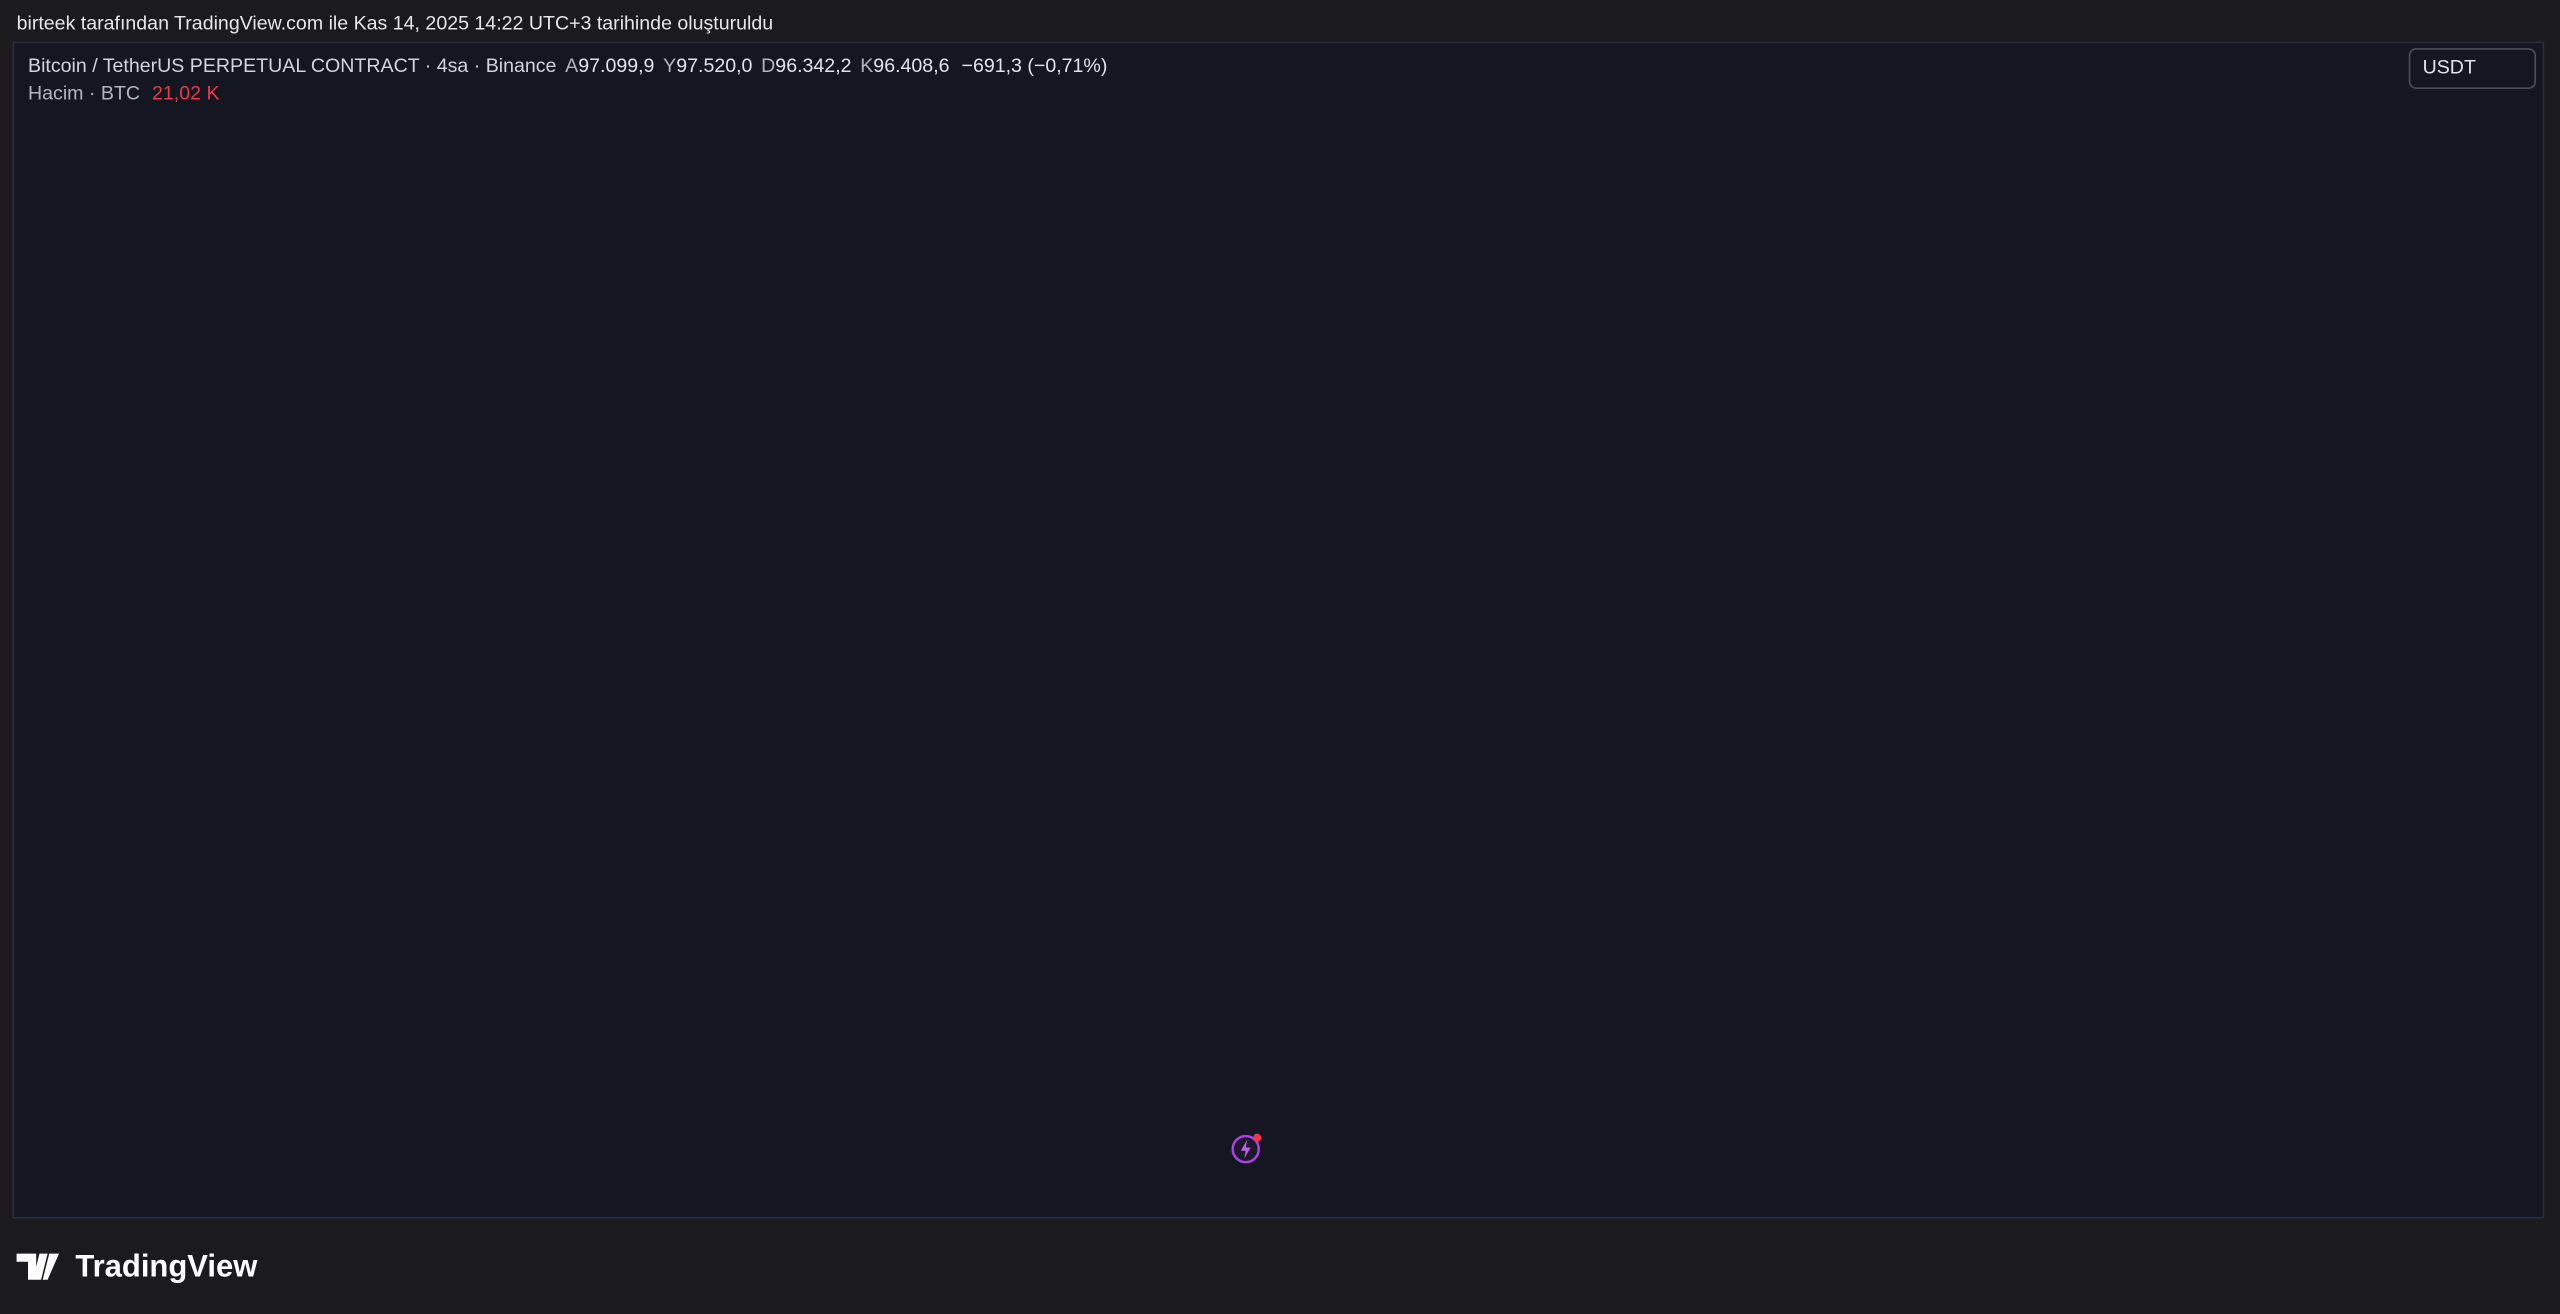 The width and height of the screenshot is (2560, 1314). Describe the element at coordinates (1035, 66) in the screenshot. I see `change: −691,3 (−0,71%)` at that location.